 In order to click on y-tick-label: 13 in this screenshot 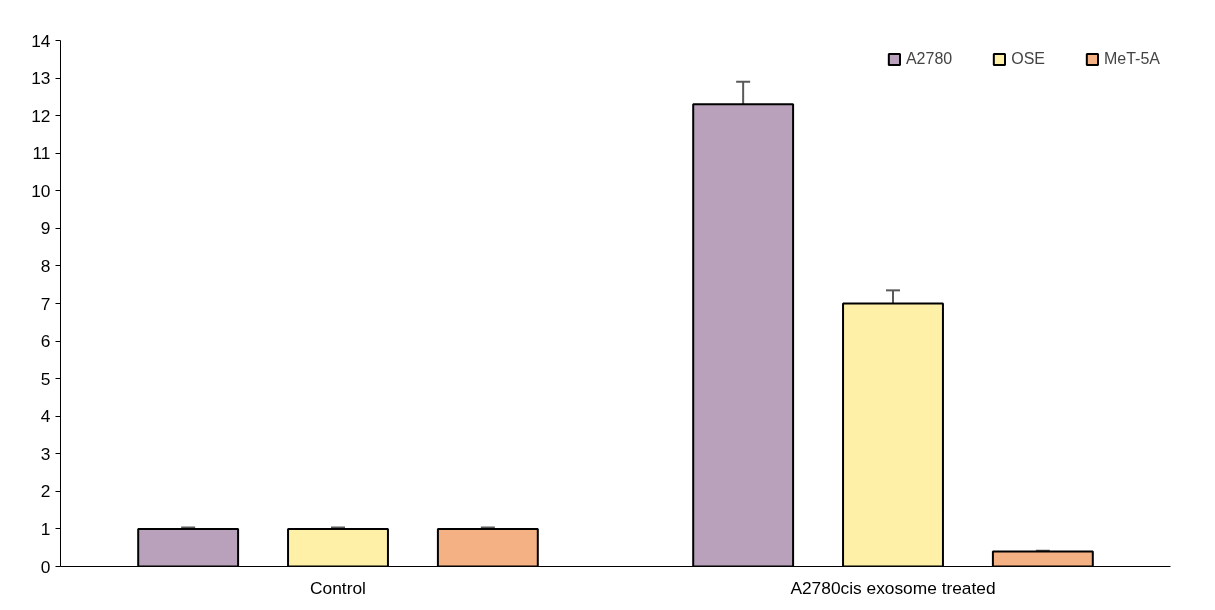, I will do `click(41, 78)`.